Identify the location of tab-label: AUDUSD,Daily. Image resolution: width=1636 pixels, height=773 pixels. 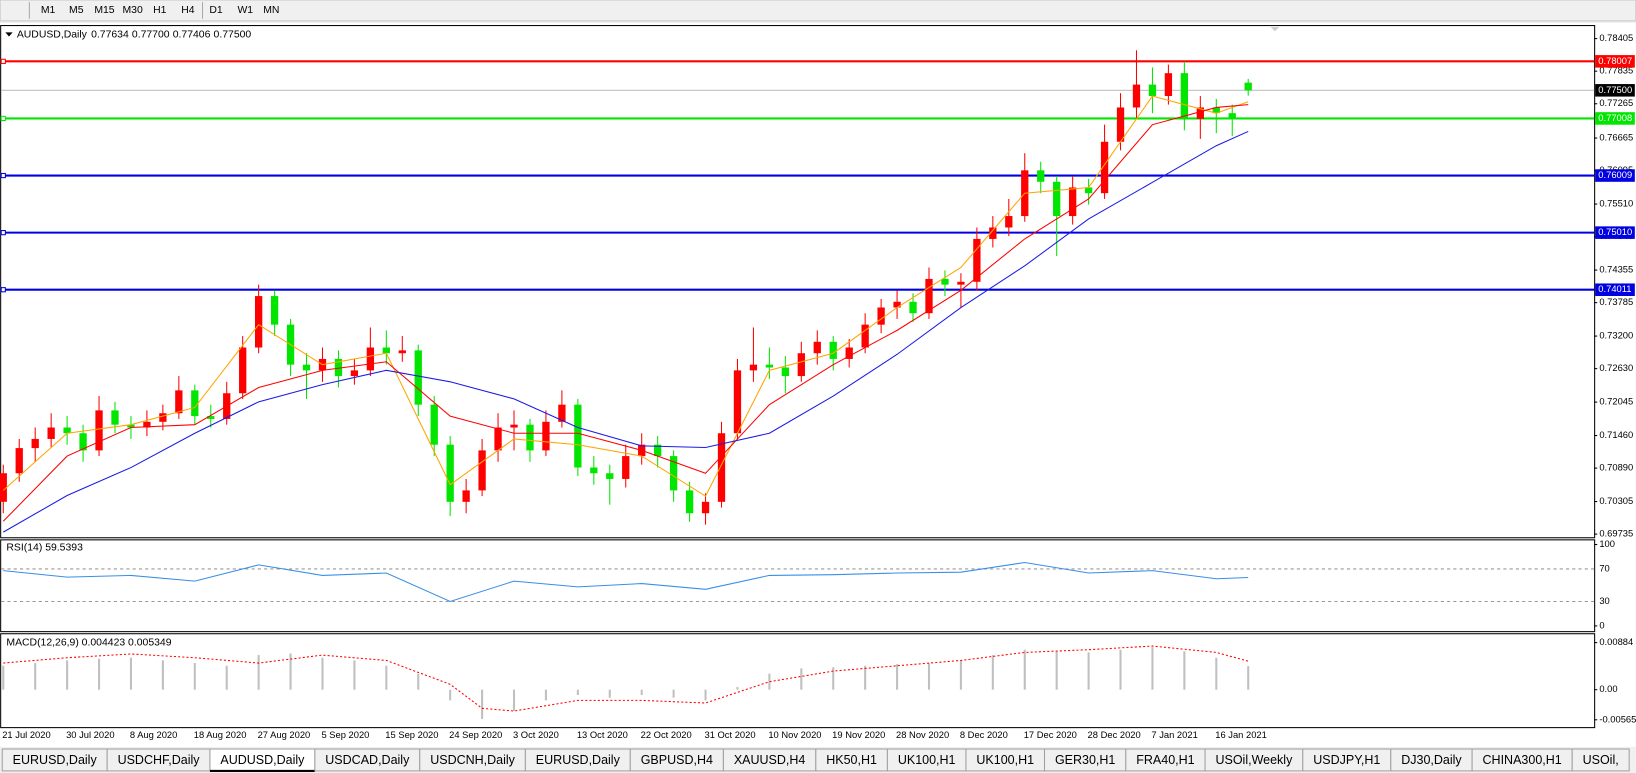
(262, 760).